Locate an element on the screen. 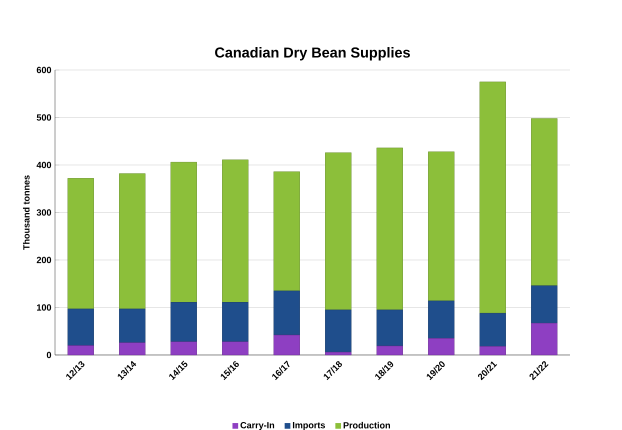 The width and height of the screenshot is (622, 430). y-tick-label: 300 is located at coordinates (44, 212).